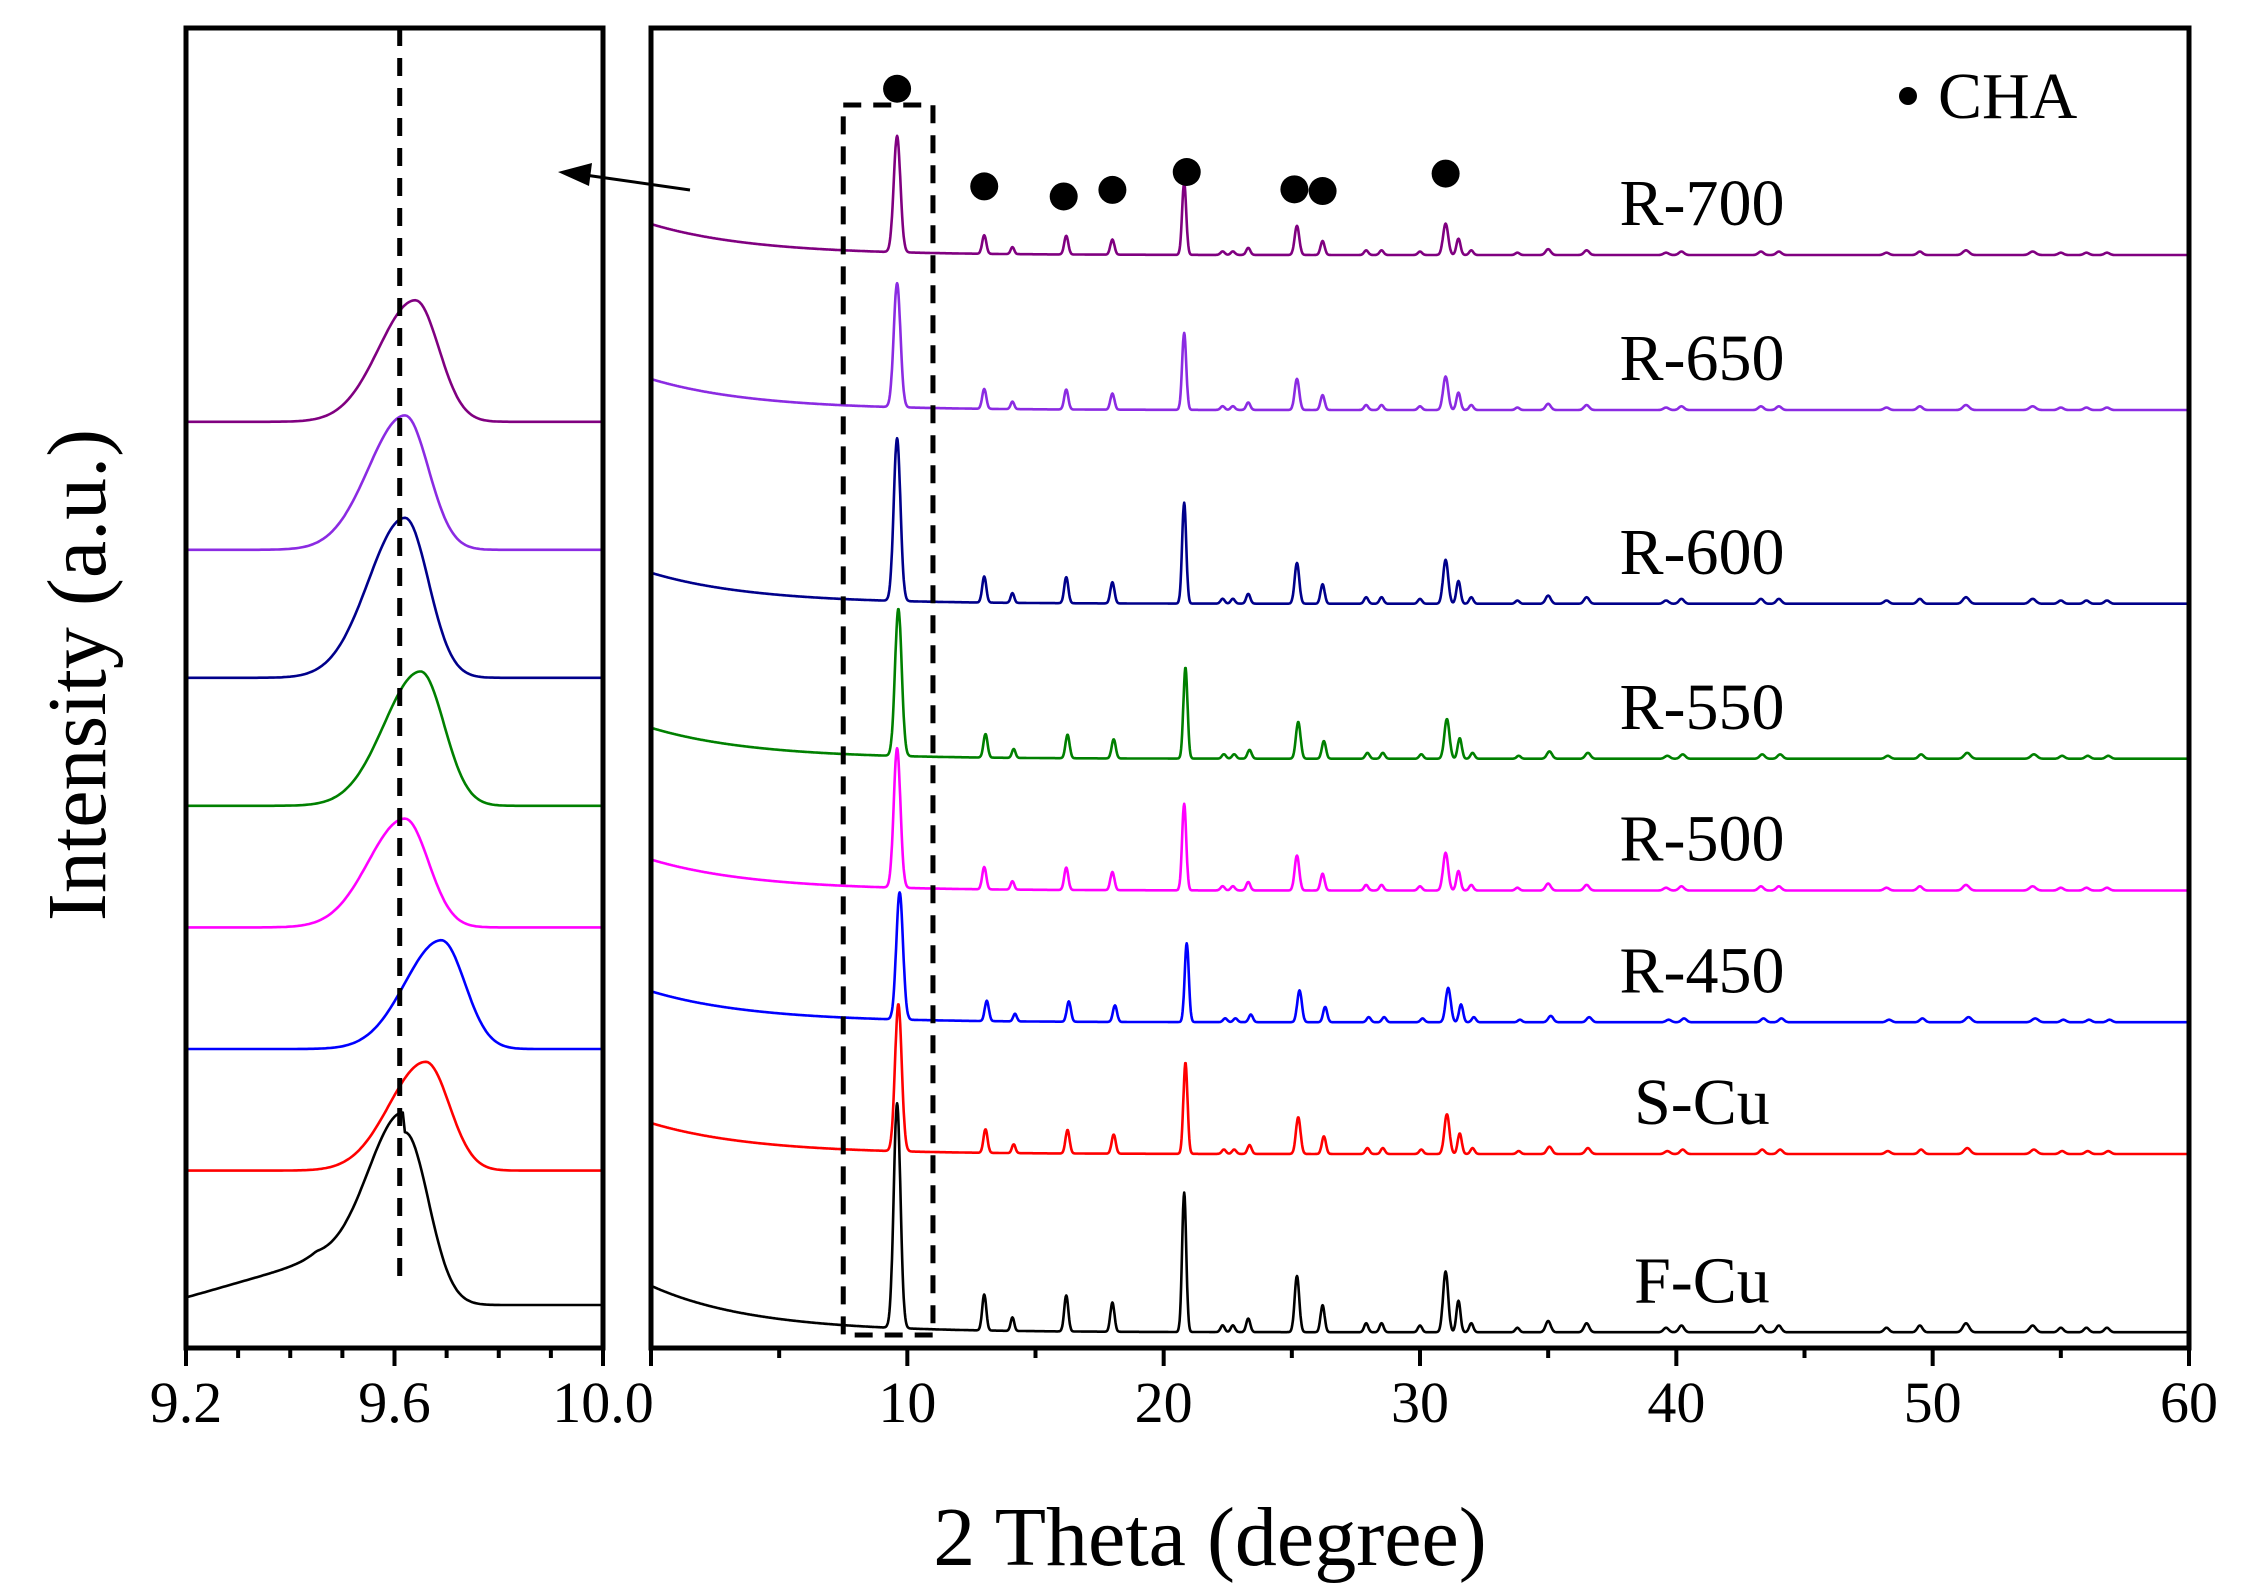 The height and width of the screenshot is (1594, 2248). I want to click on series-labels: R-700 R-650 R-600 R-550 R-500 R-450 S-Cu F-Cu, so click(1701, 742).